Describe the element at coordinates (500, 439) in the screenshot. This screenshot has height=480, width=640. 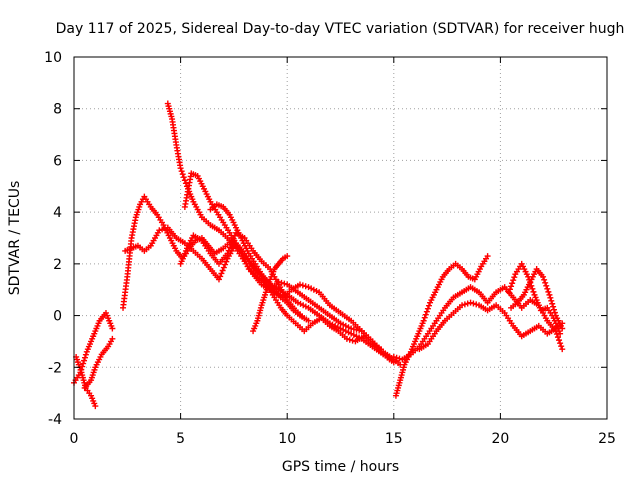
I see `x-tick-label: 20` at that location.